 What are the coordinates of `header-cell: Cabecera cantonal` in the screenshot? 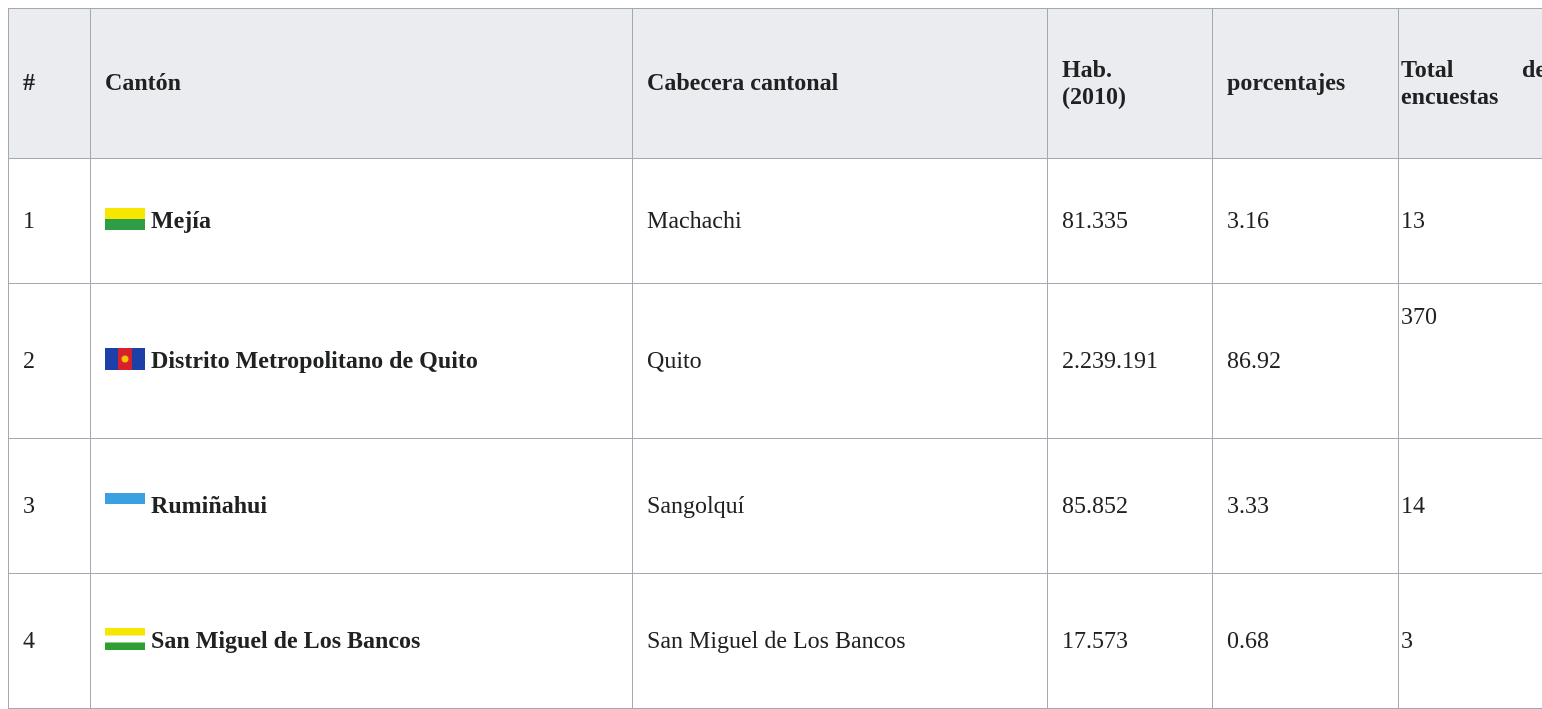 It's located at (840, 84).